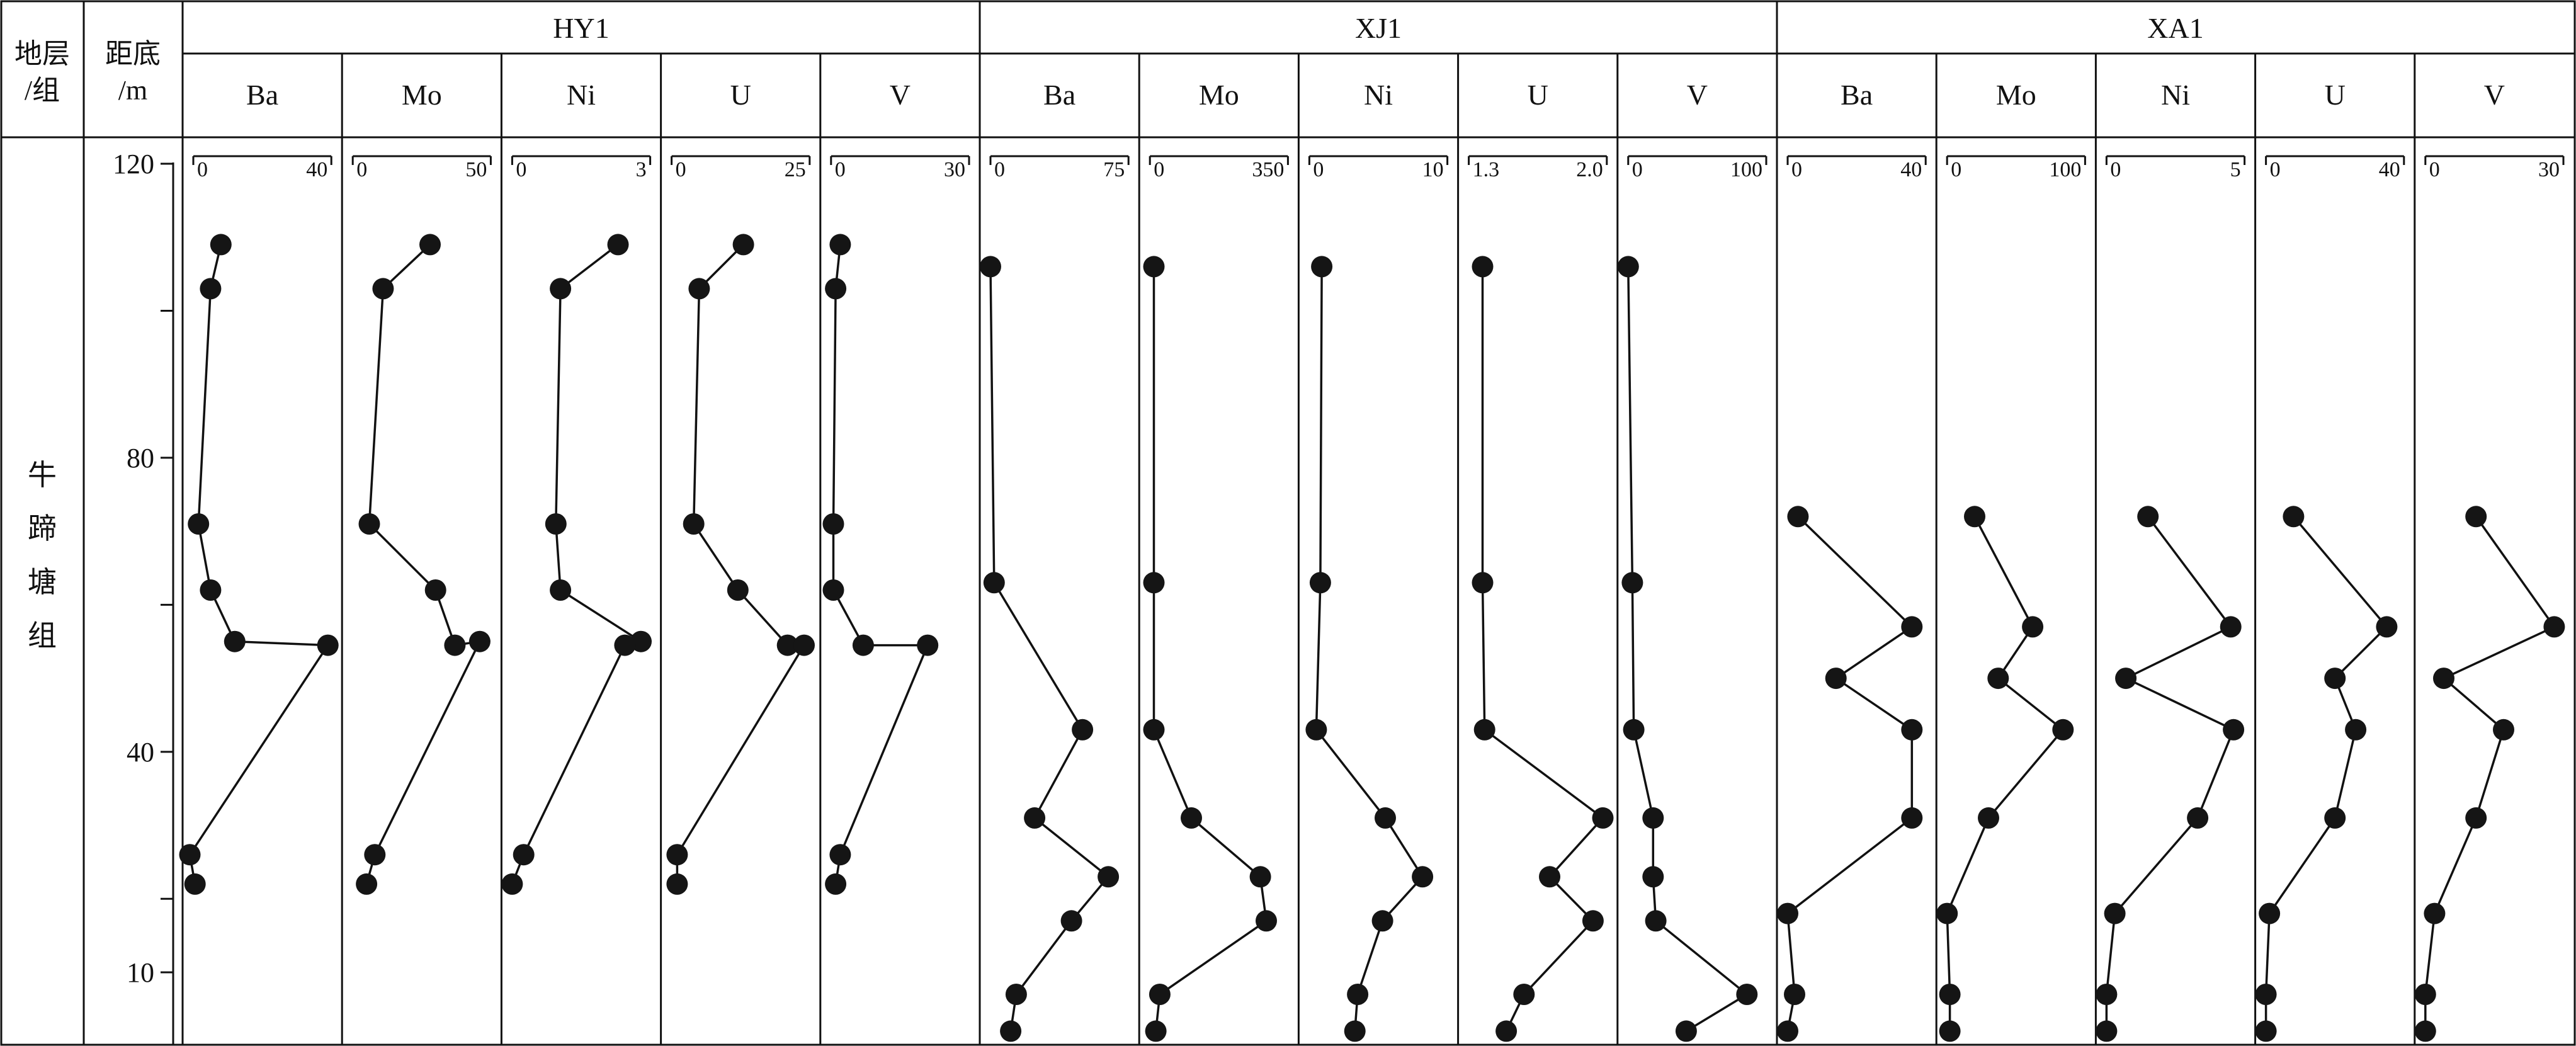 Image resolution: width=2576 pixels, height=1046 pixels. What do you see at coordinates (133, 53) in the screenshot?
I see `depth-label-line1: 距底` at bounding box center [133, 53].